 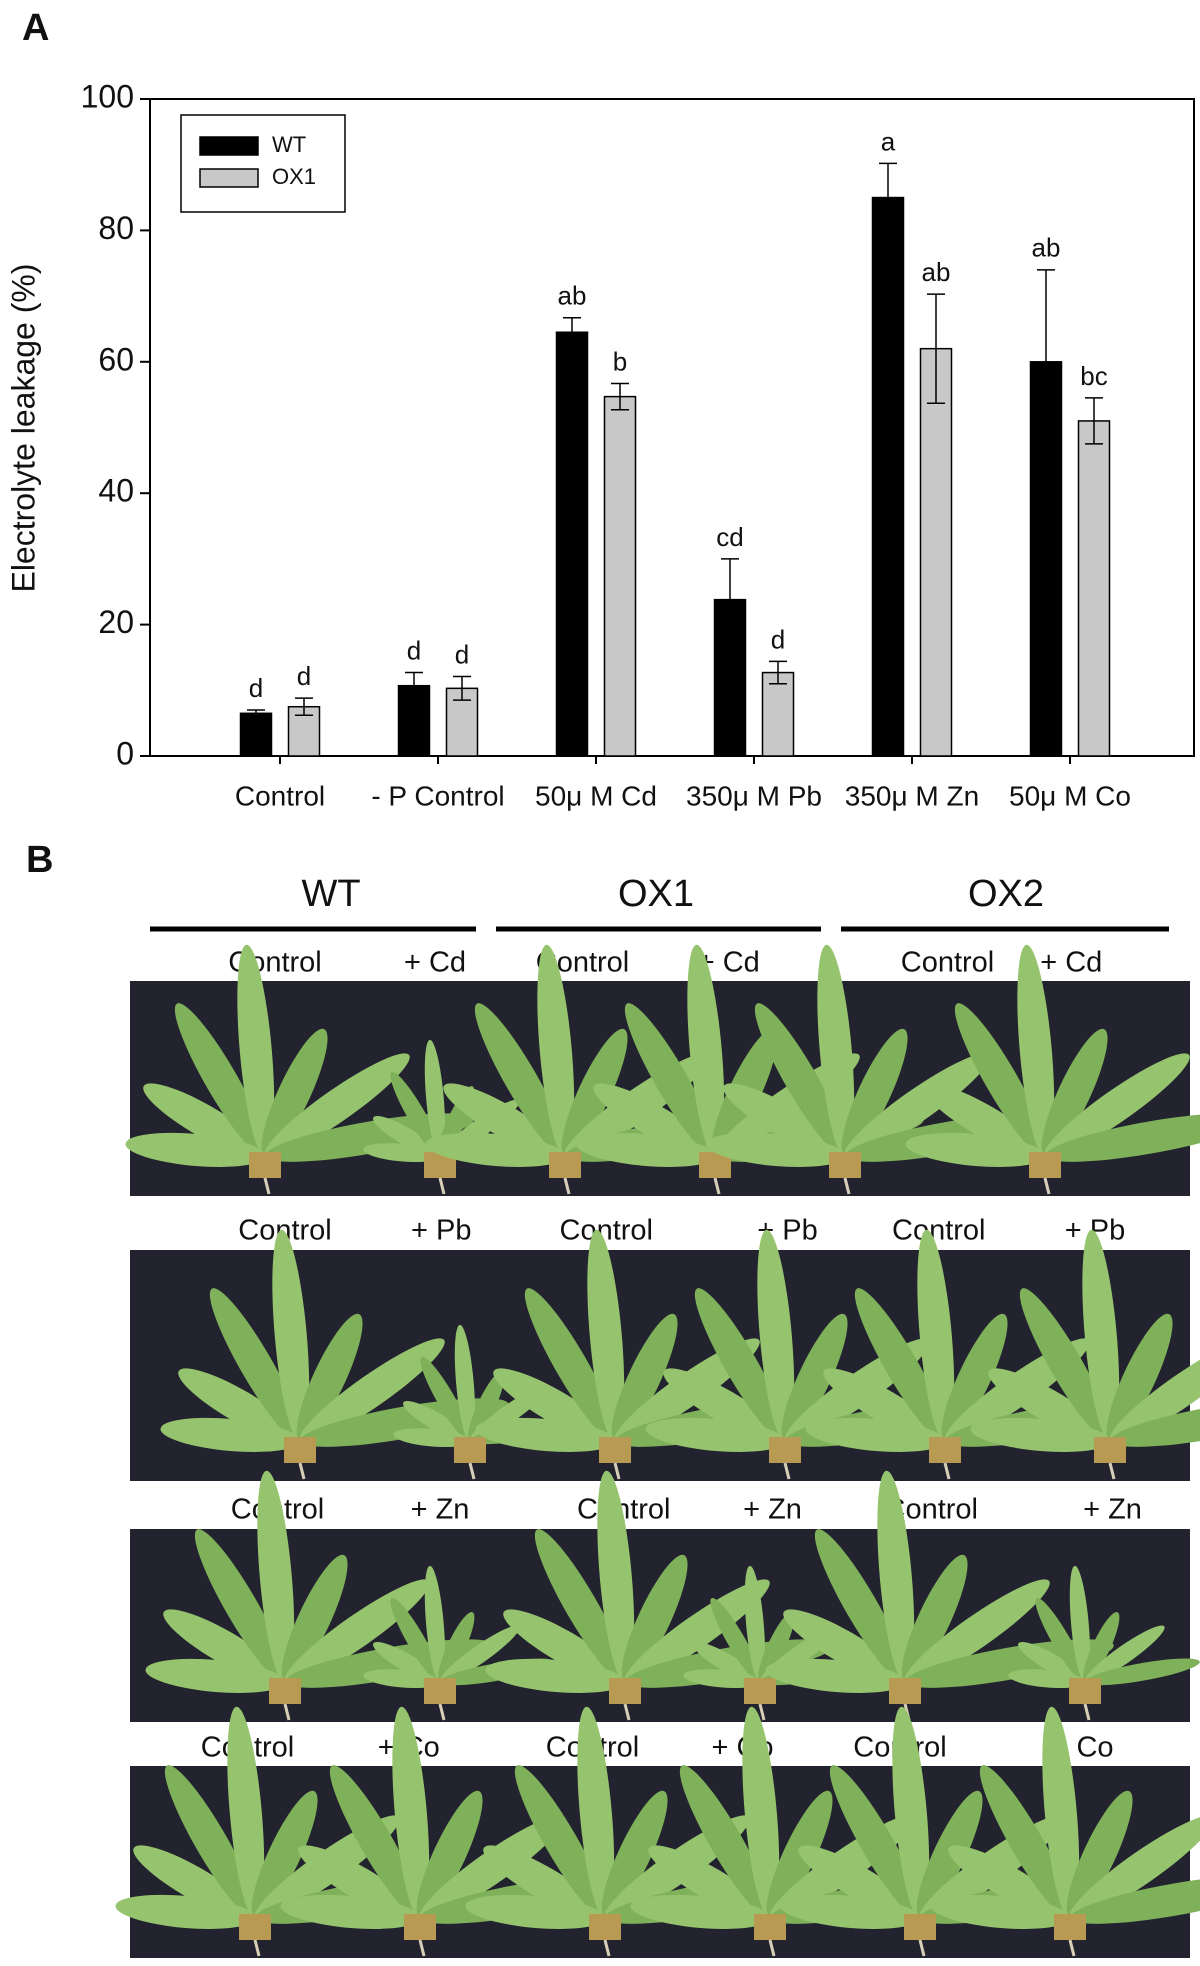 I want to click on significance-letter: bc, so click(x=1093, y=376).